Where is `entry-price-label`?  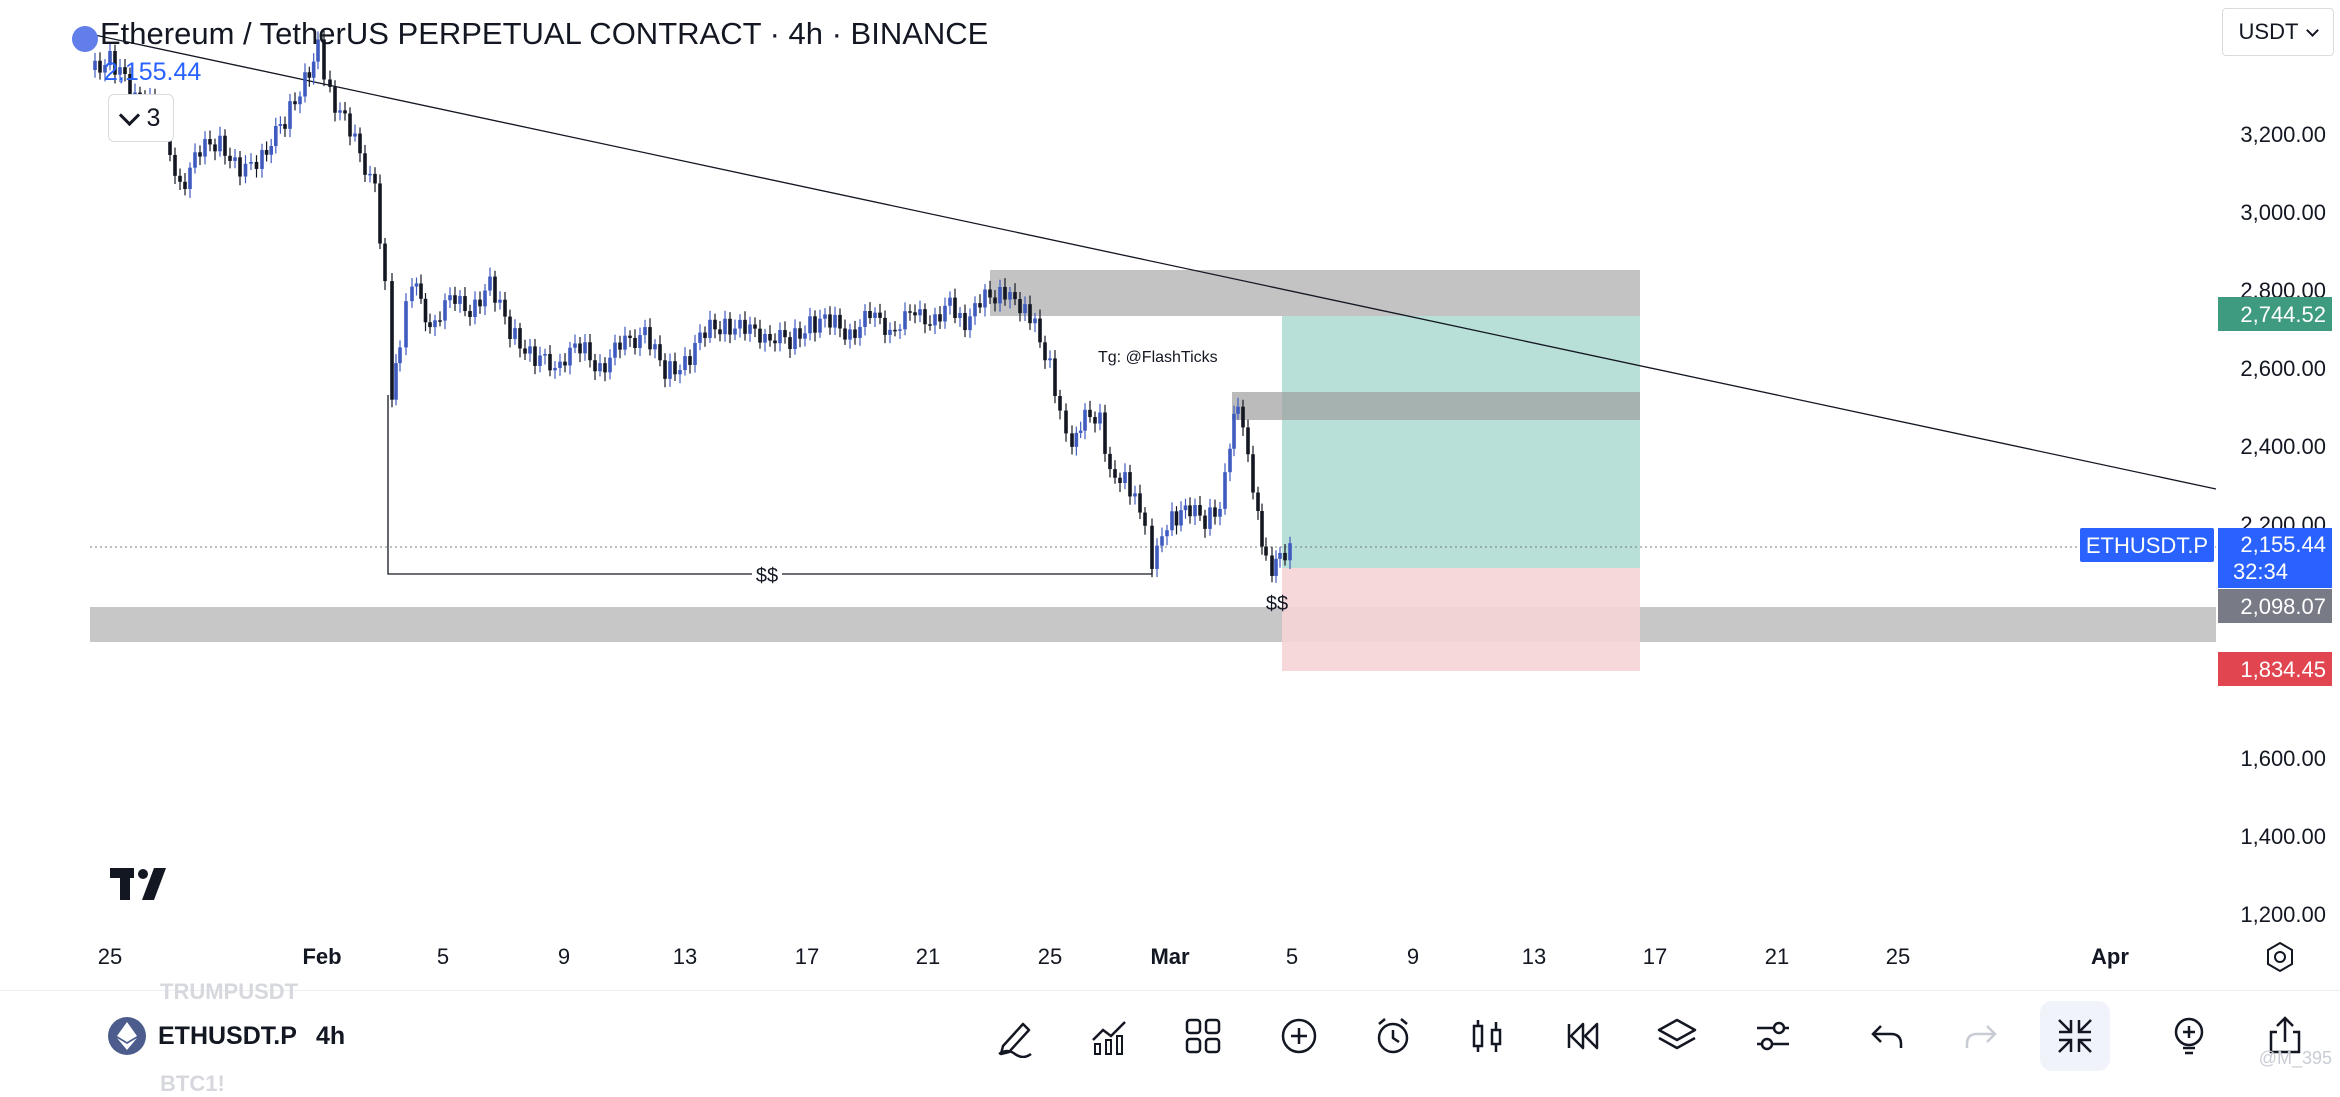
entry-price-label is located at coordinates (2275, 606).